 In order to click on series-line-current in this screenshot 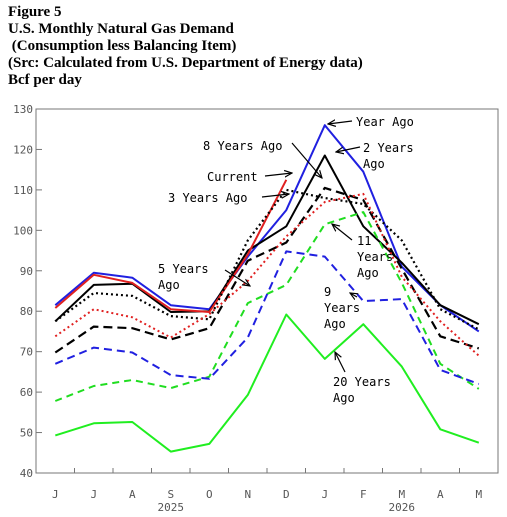, I will do `click(171, 246)`.